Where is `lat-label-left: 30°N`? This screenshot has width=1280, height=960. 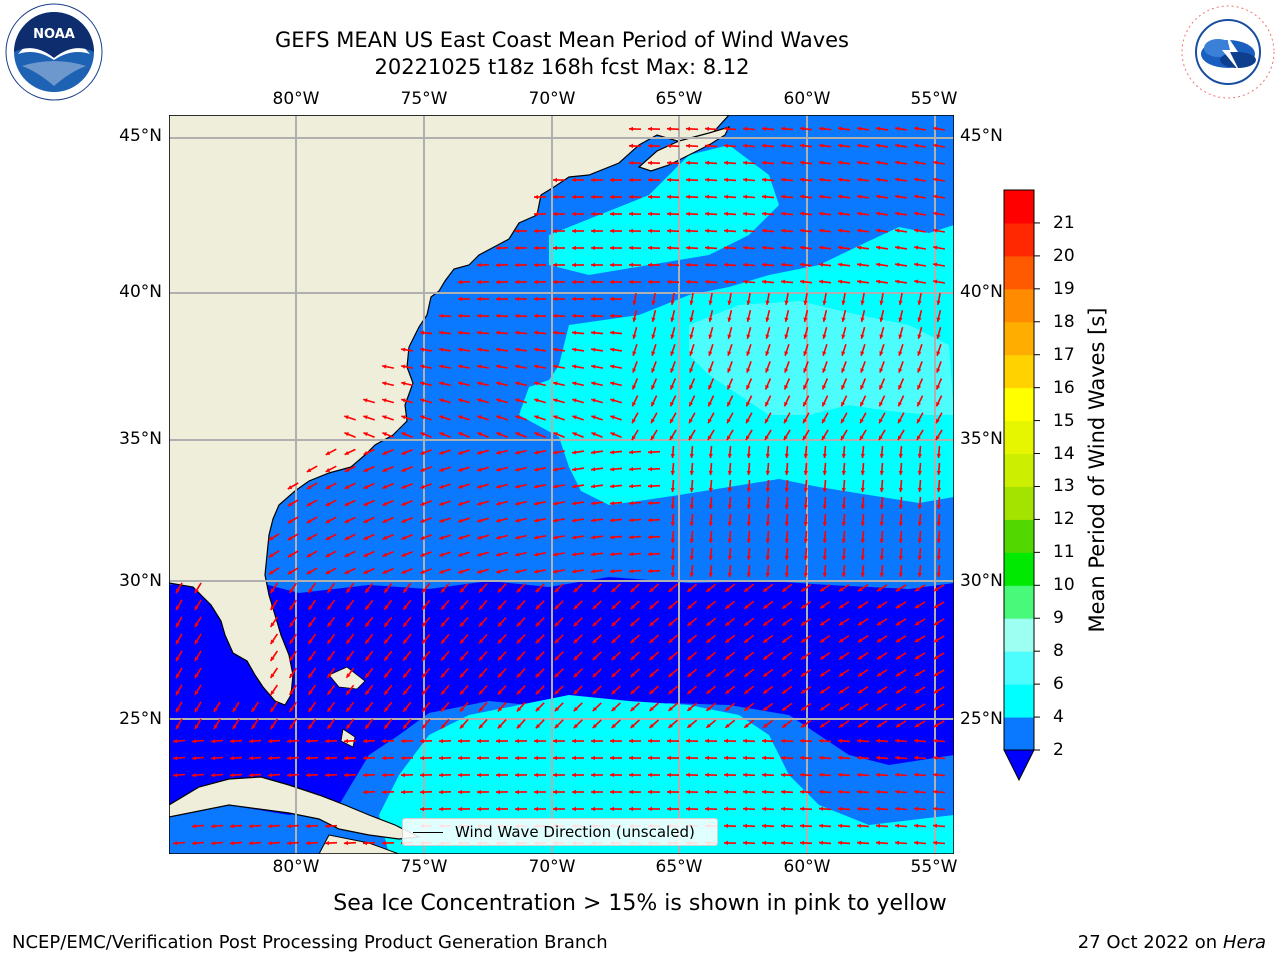 lat-label-left: 30°N is located at coordinates (140, 581).